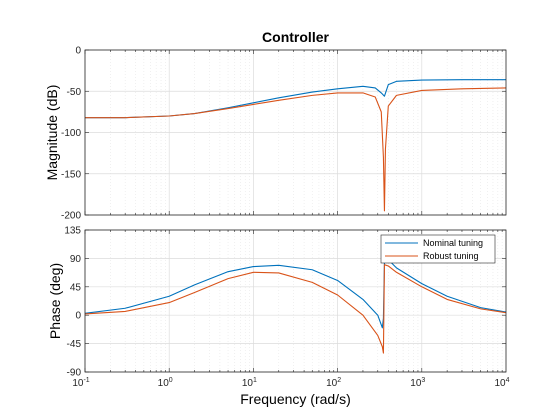 The width and height of the screenshot is (560, 420). I want to click on series-line-nominal, so click(295, 294).